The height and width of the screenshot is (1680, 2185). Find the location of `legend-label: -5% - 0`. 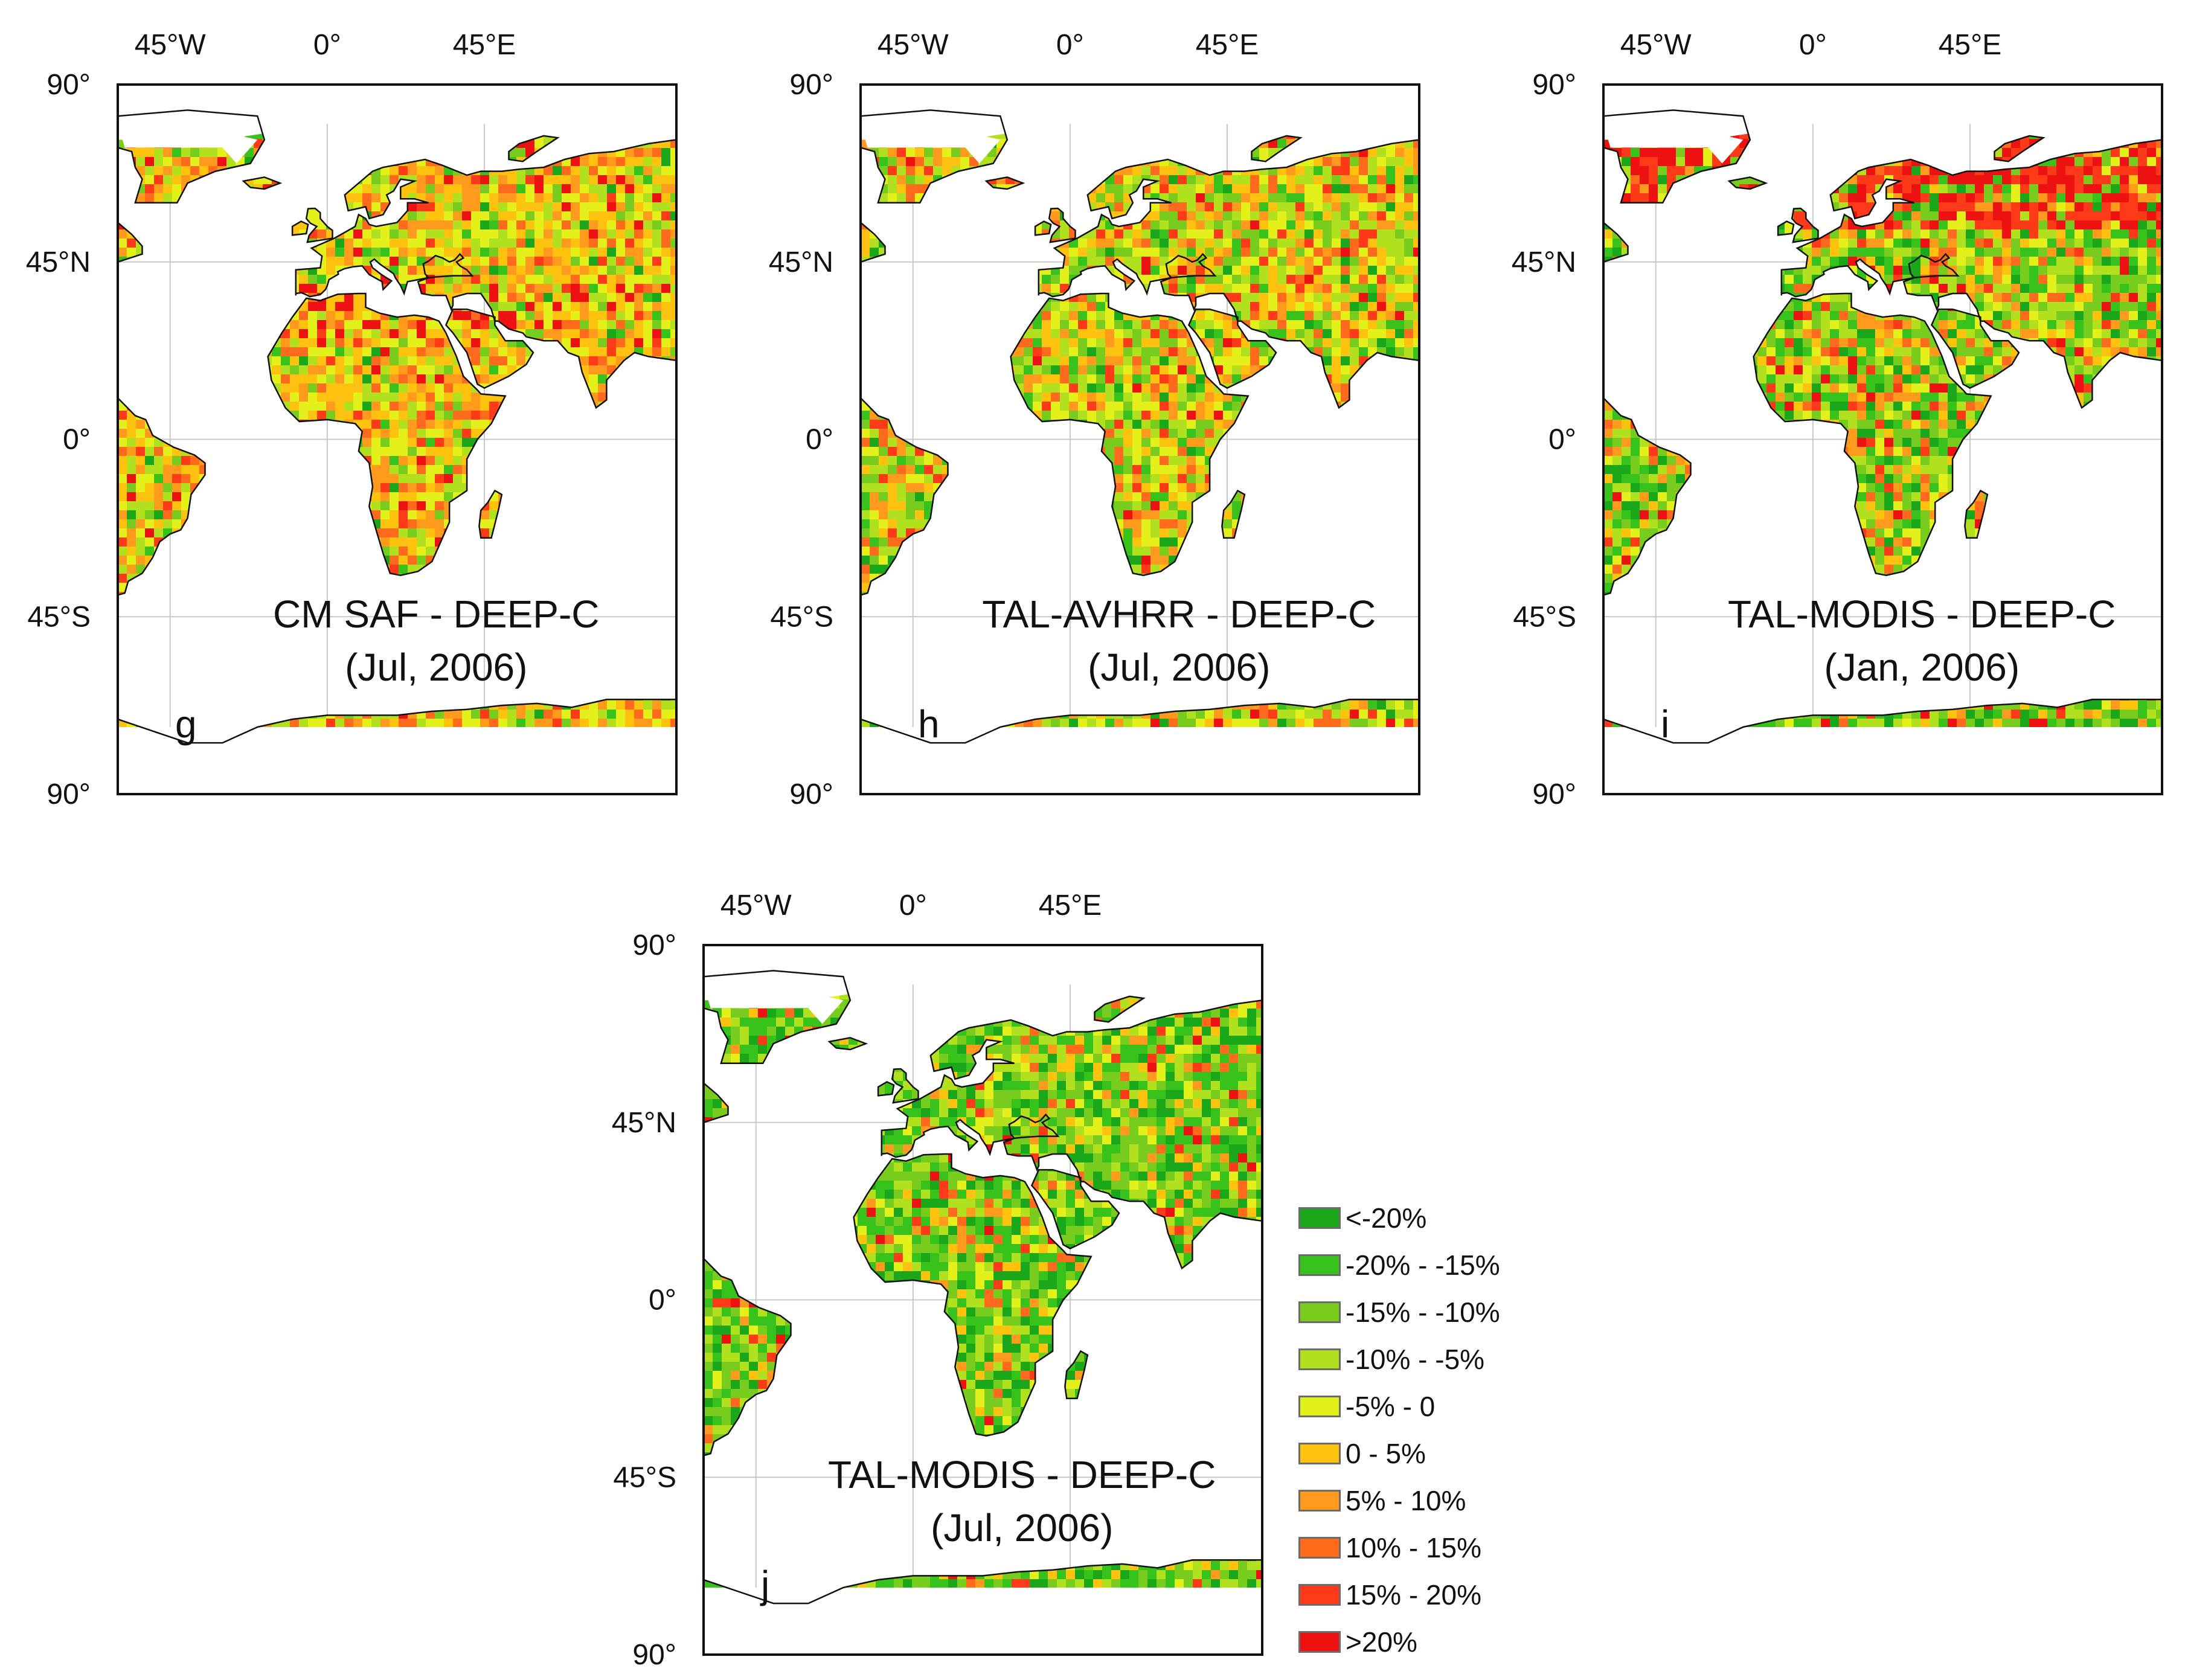

legend-label: -5% - 0 is located at coordinates (1391, 1406).